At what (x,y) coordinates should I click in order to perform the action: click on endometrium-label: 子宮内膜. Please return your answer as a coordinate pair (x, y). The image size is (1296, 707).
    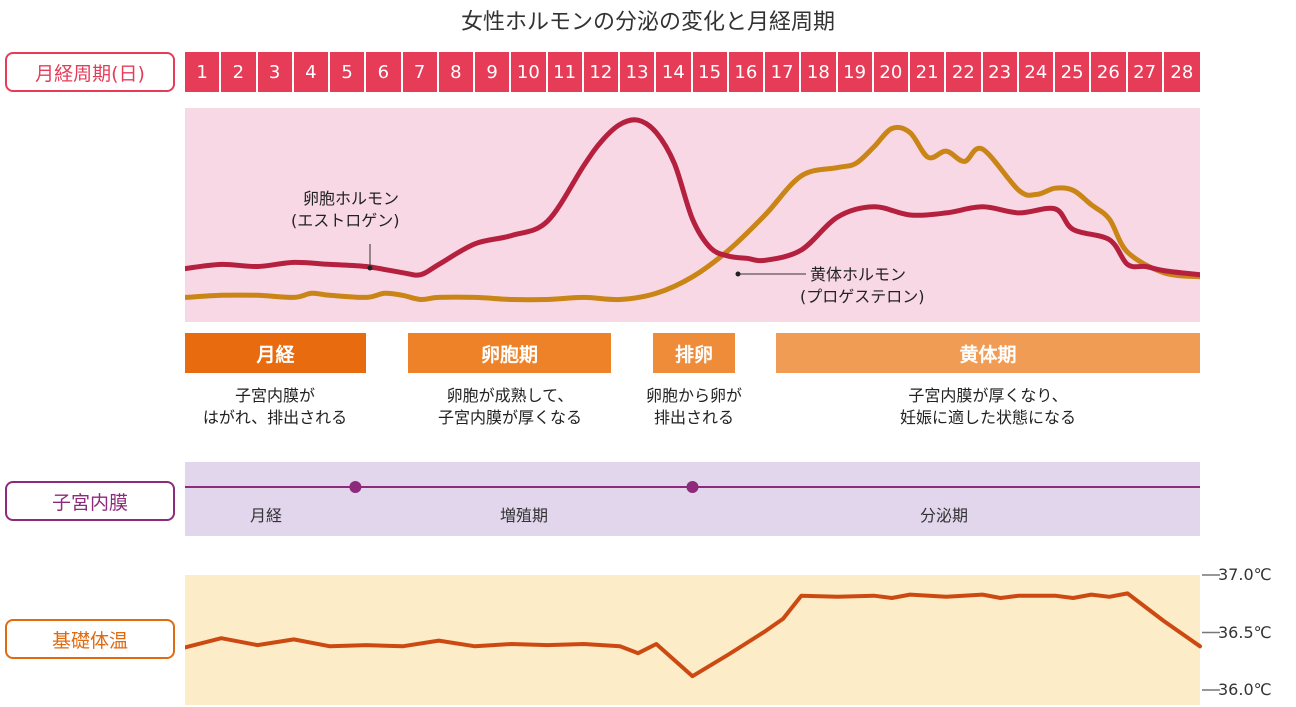
    Looking at the image, I should click on (90, 501).